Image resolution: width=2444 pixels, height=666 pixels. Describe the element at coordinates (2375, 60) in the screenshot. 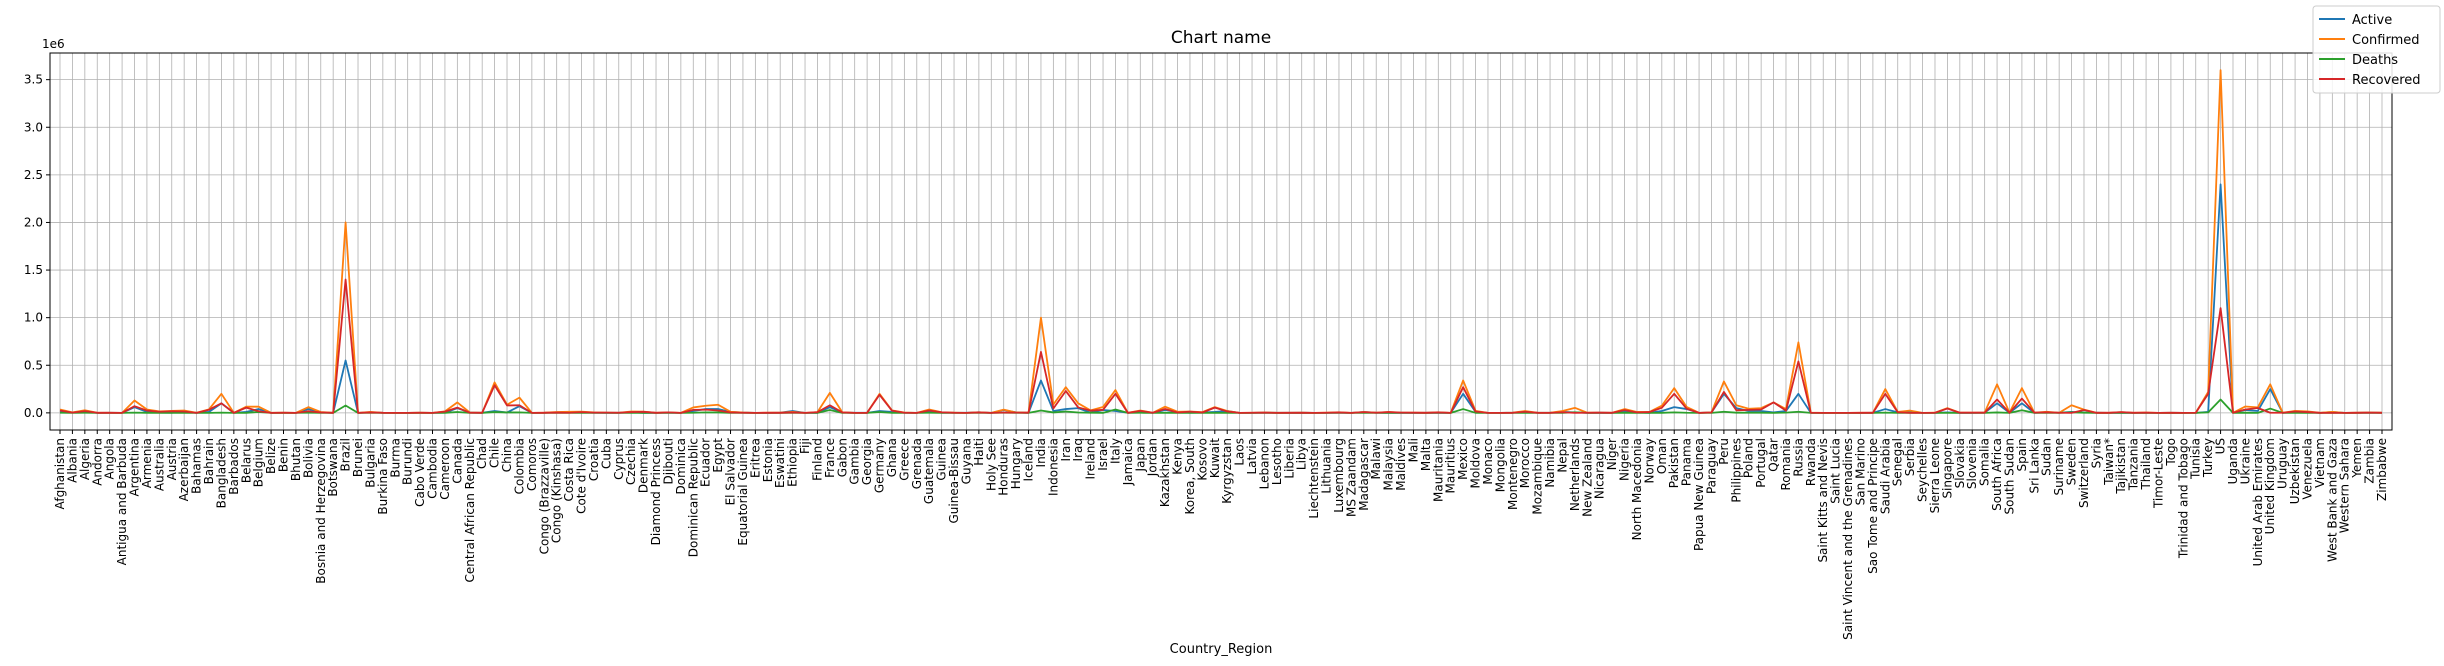

I see `legend-label-deaths: Deaths` at that location.